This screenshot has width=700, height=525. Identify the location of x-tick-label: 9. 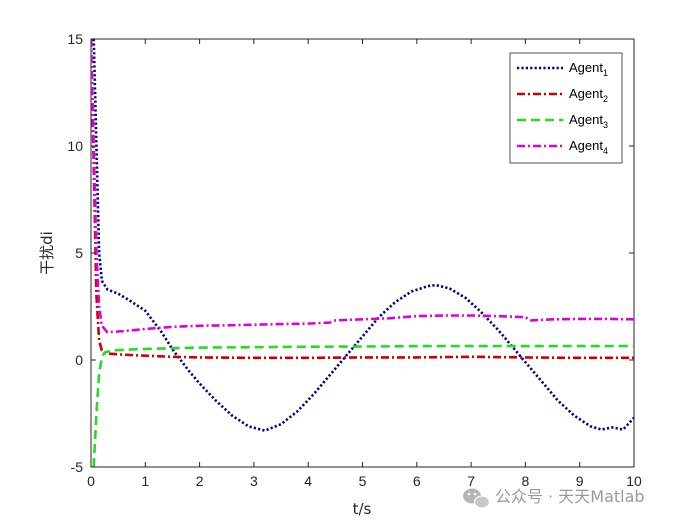
(580, 481).